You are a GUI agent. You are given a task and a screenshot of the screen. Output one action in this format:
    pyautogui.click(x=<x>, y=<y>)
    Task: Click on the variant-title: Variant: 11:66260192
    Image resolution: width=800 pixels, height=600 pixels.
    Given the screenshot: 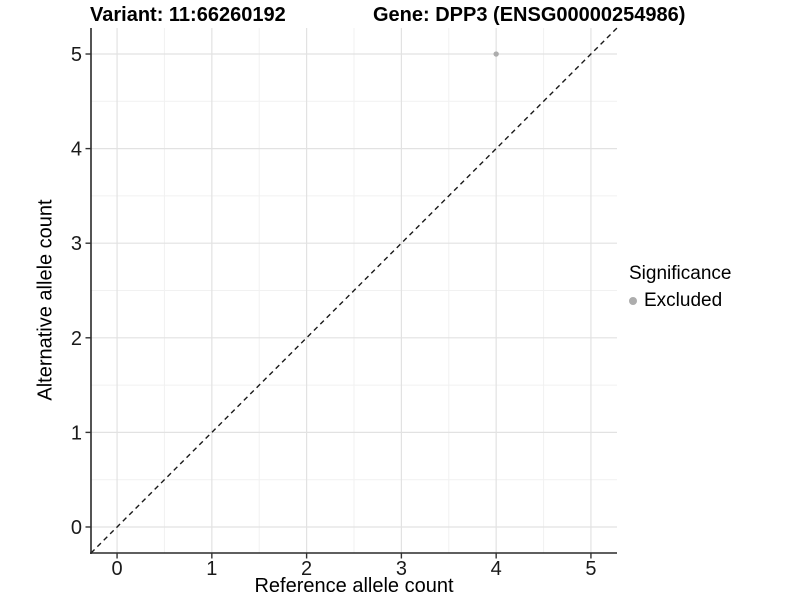 What is the action you would take?
    pyautogui.click(x=188, y=15)
    